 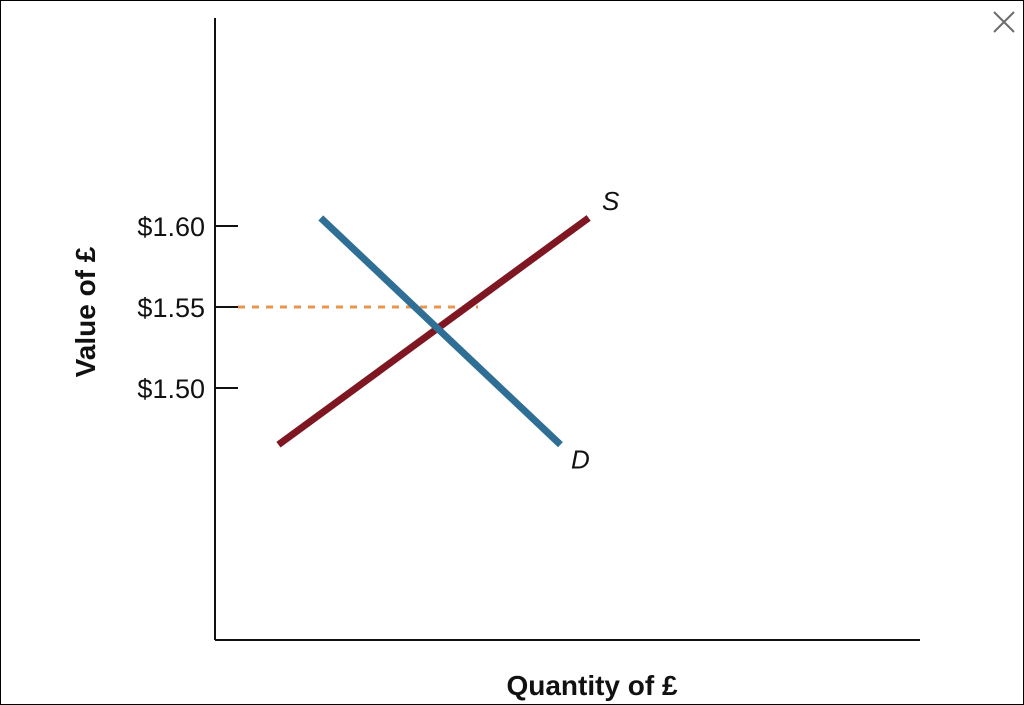 What do you see at coordinates (171, 389) in the screenshot?
I see `y-tick-label: $1.50` at bounding box center [171, 389].